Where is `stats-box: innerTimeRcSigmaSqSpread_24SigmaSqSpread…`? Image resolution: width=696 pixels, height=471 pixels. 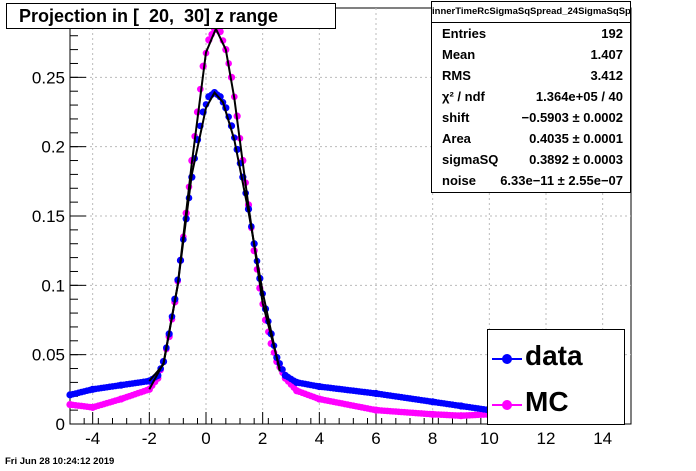 stats-box: innerTimeRcSigmaSqSpread_24SigmaSqSpread… is located at coordinates (531, 97).